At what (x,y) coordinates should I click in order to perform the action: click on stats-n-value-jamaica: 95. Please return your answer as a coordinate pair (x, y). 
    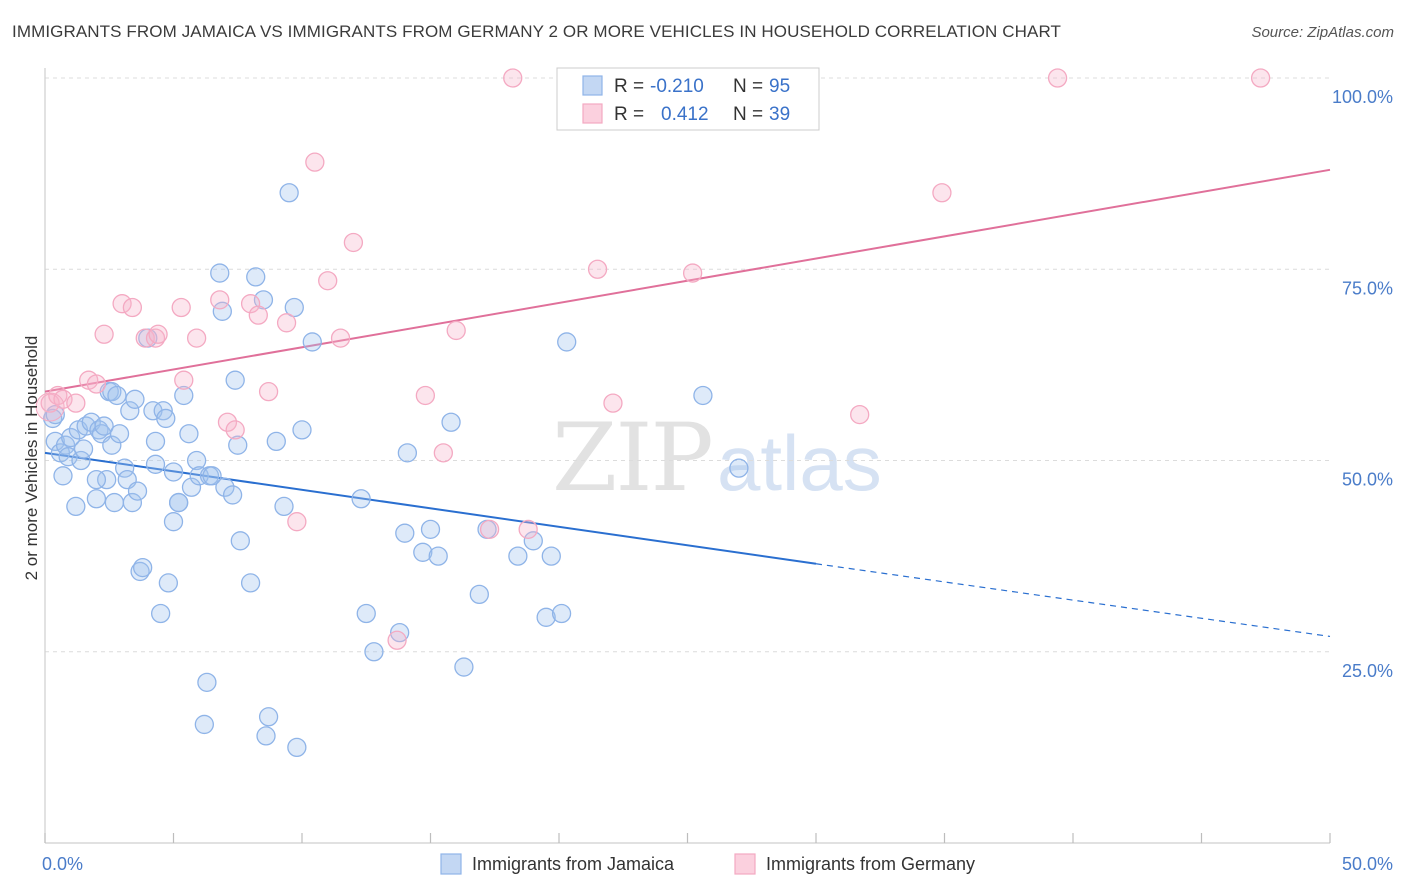
    Looking at the image, I should click on (779, 86).